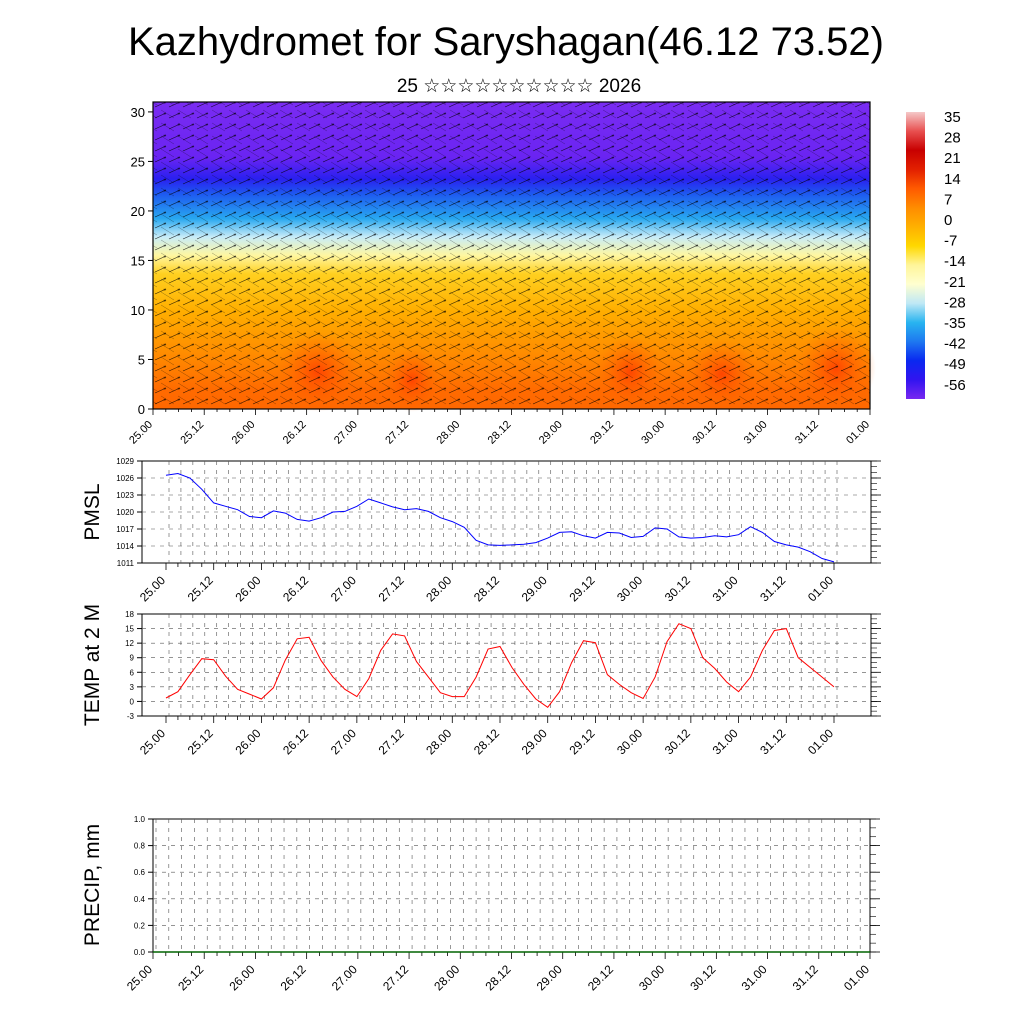  What do you see at coordinates (125, 461) in the screenshot?
I see `y-tick-label: 1029` at bounding box center [125, 461].